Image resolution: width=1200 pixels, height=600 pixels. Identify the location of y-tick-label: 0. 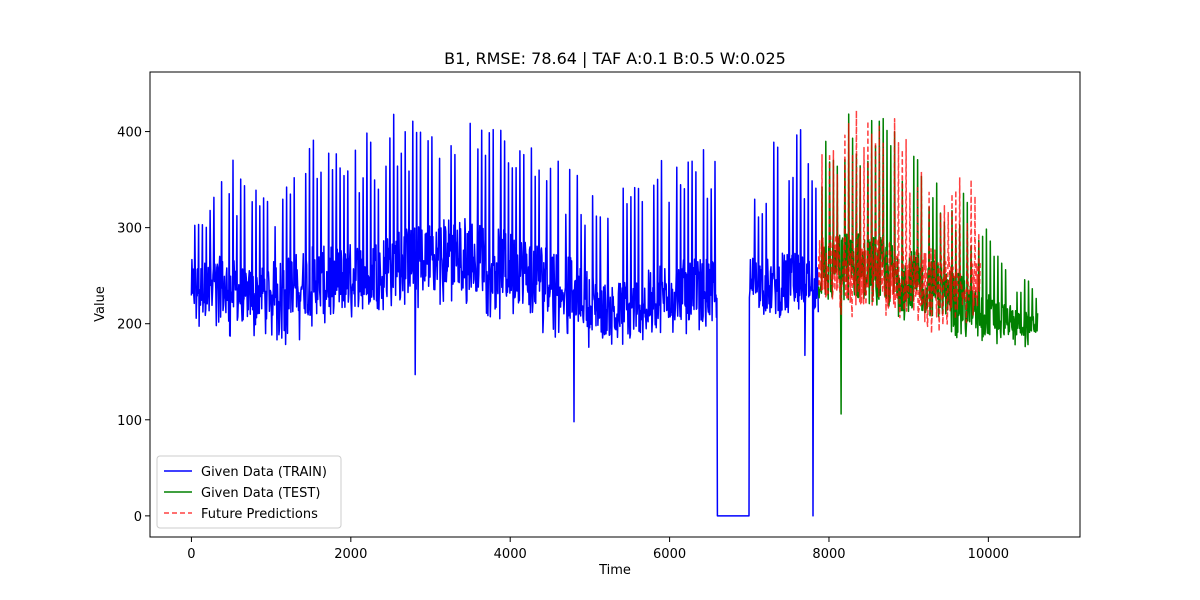
(138, 517).